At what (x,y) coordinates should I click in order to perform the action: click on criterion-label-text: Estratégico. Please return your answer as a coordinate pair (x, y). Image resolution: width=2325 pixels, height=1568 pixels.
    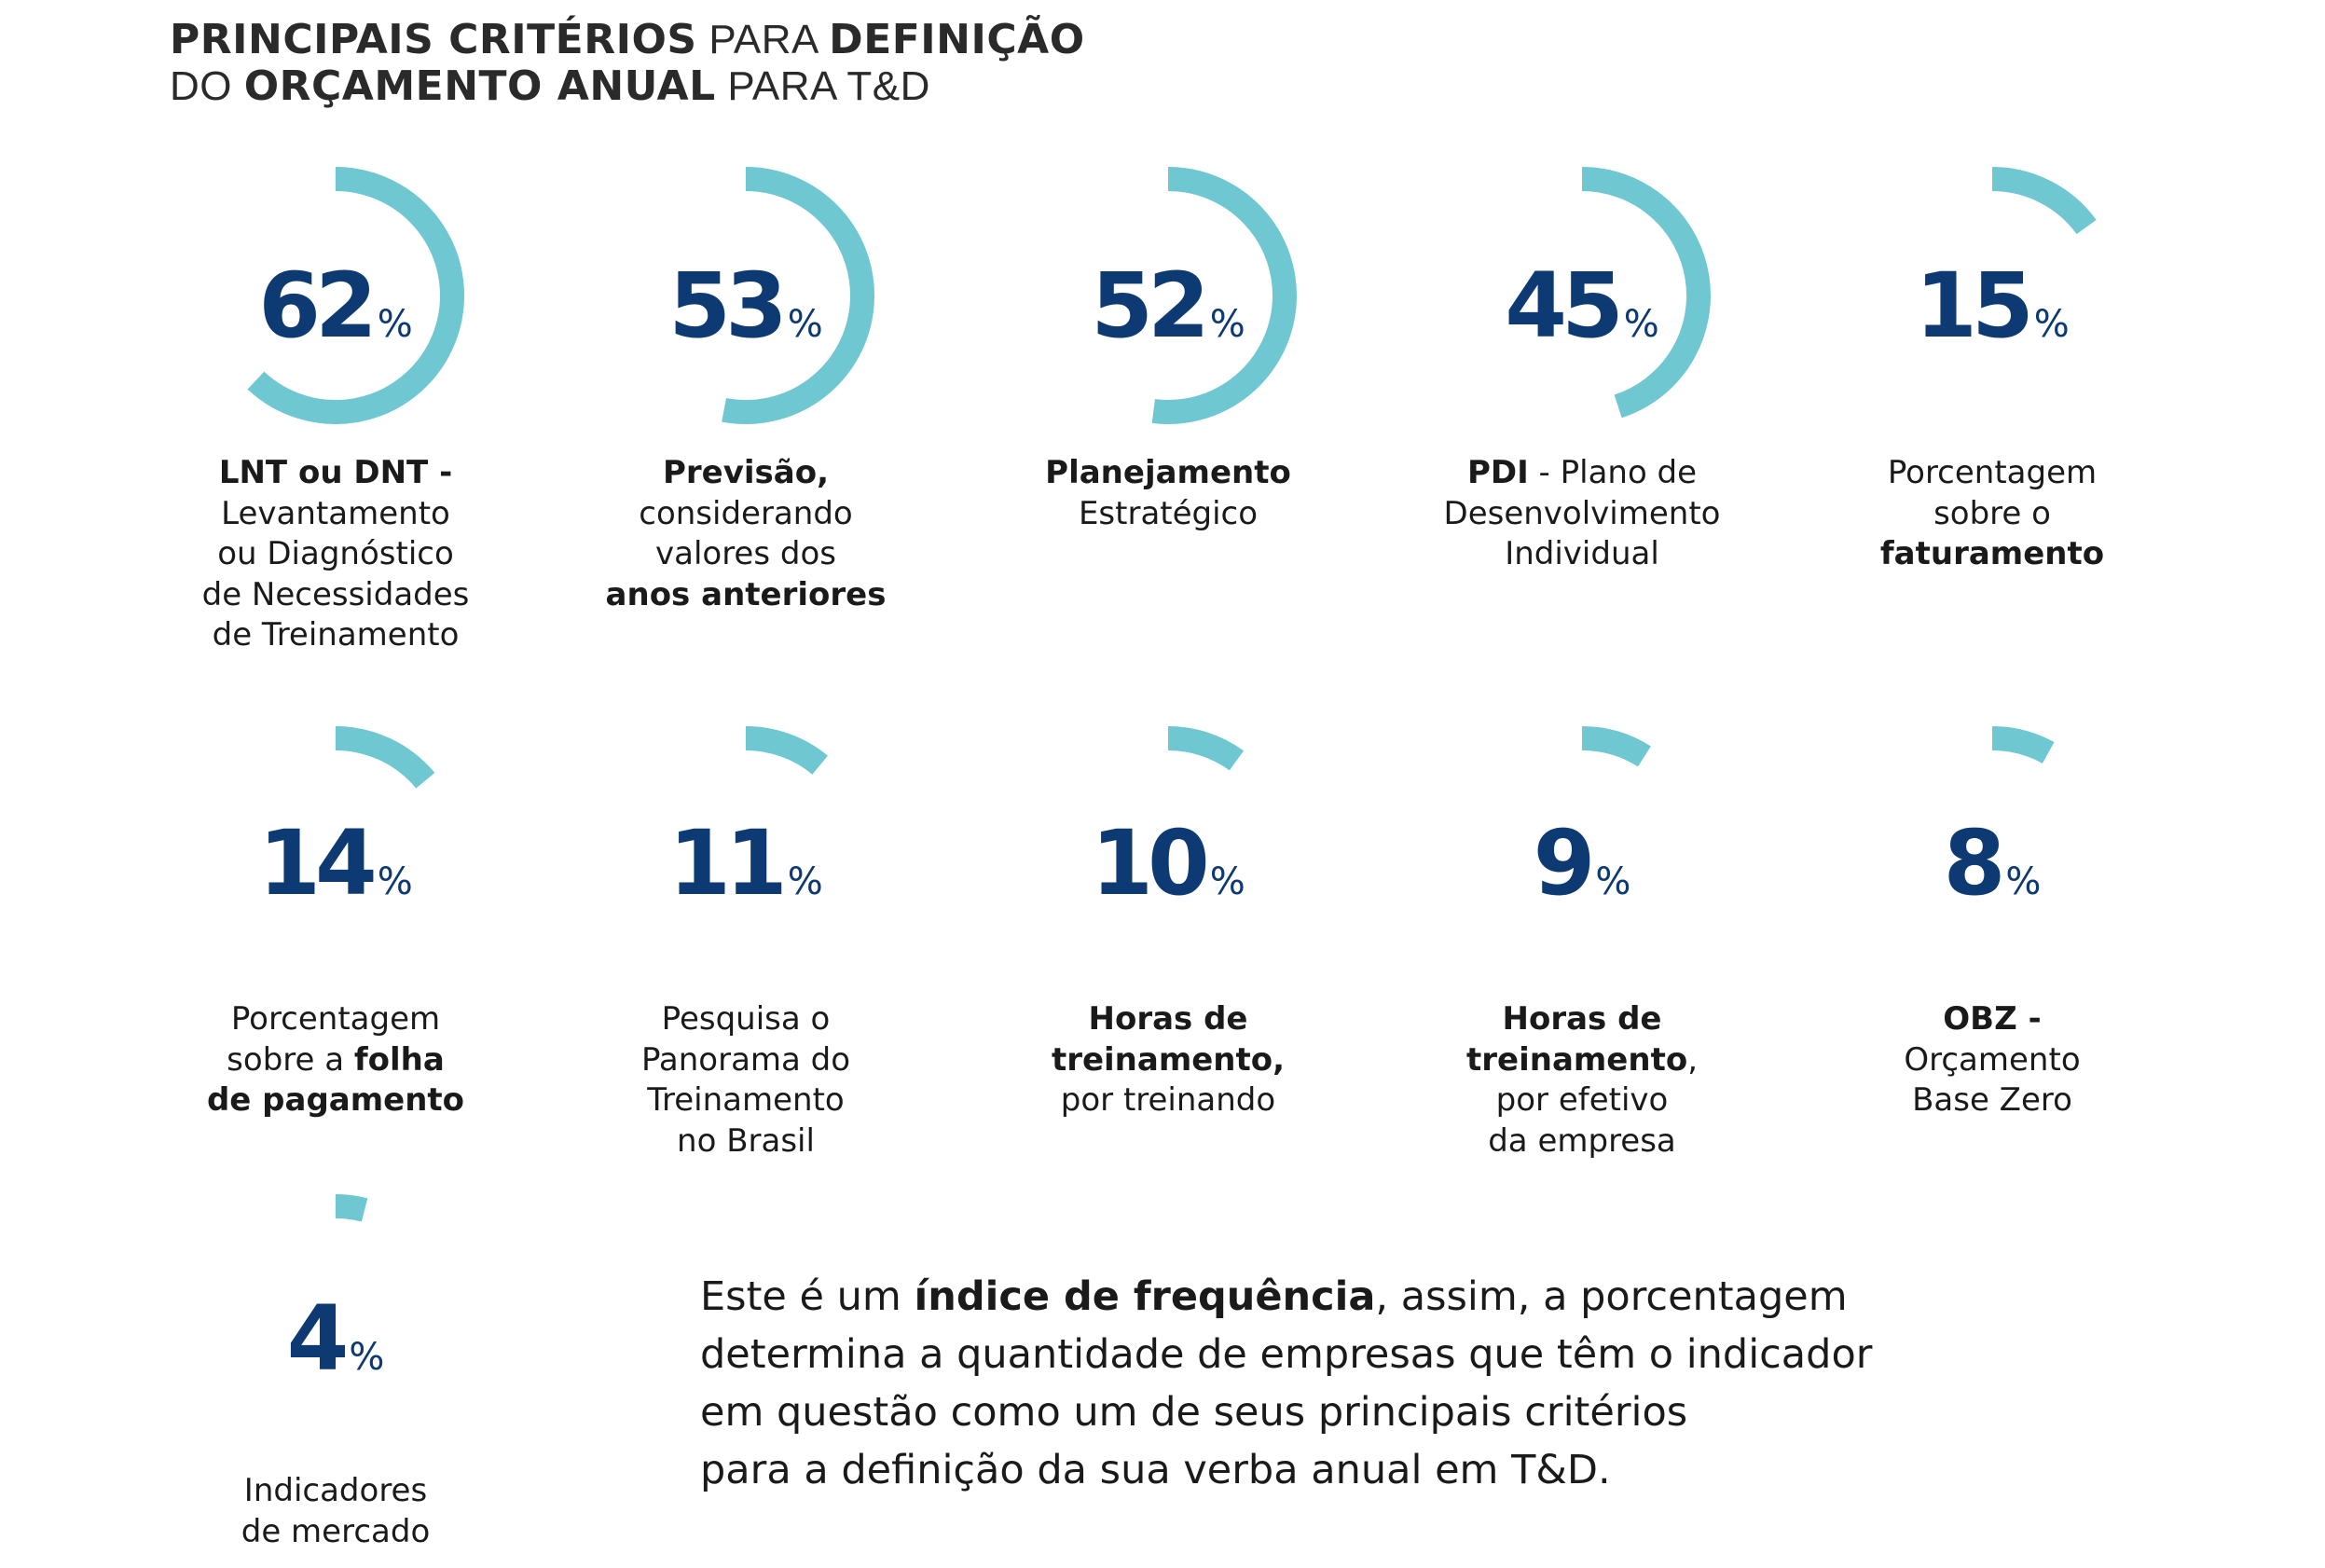
    Looking at the image, I should click on (1168, 513).